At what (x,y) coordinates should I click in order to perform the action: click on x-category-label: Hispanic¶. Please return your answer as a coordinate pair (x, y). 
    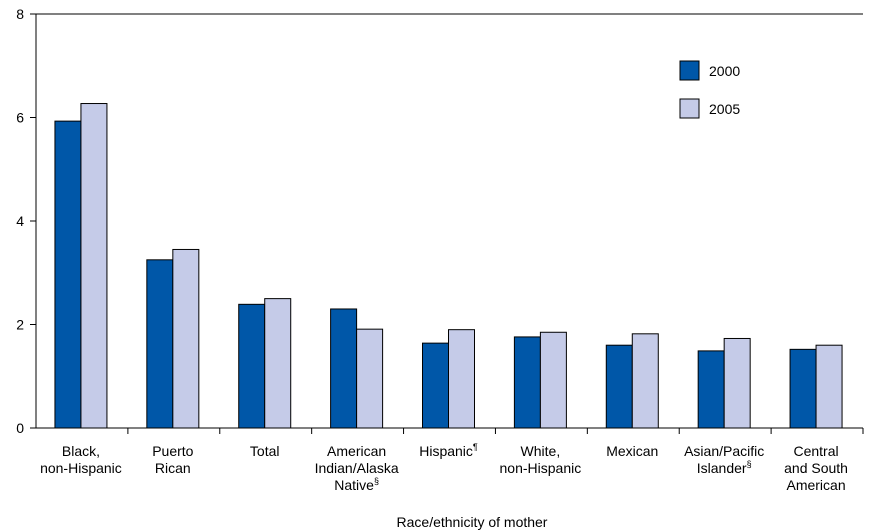
    Looking at the image, I should click on (448, 450).